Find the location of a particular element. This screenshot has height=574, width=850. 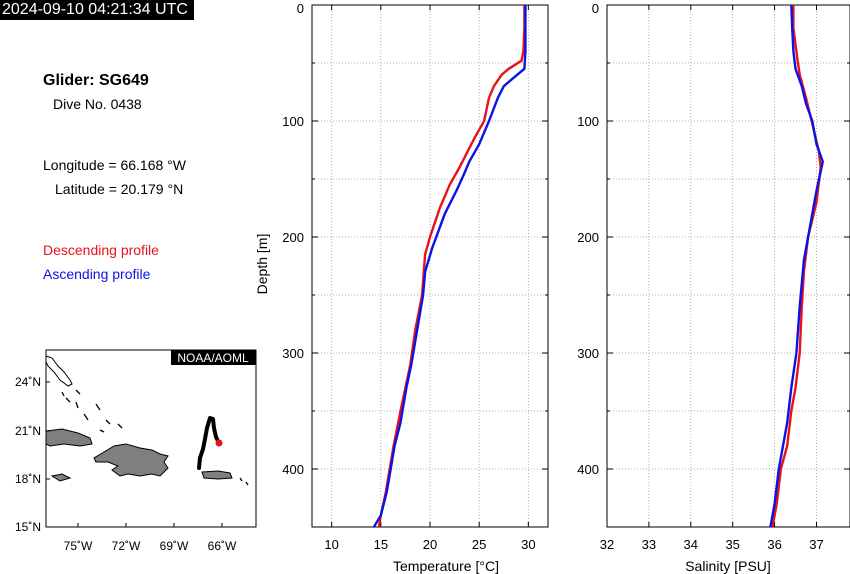

cuba-coast is located at coordinates (59, 371).